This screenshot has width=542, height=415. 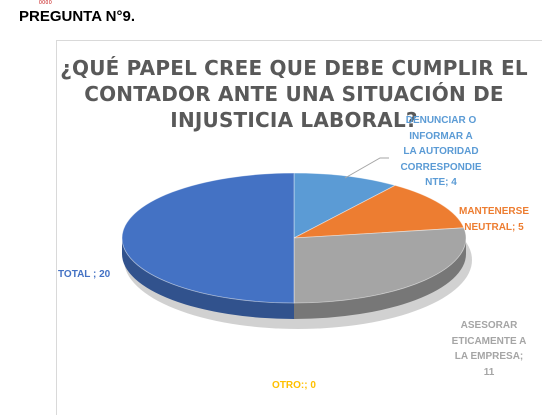 What do you see at coordinates (489, 356) in the screenshot?
I see `data-label-2-line: LA EMPRESA;` at bounding box center [489, 356].